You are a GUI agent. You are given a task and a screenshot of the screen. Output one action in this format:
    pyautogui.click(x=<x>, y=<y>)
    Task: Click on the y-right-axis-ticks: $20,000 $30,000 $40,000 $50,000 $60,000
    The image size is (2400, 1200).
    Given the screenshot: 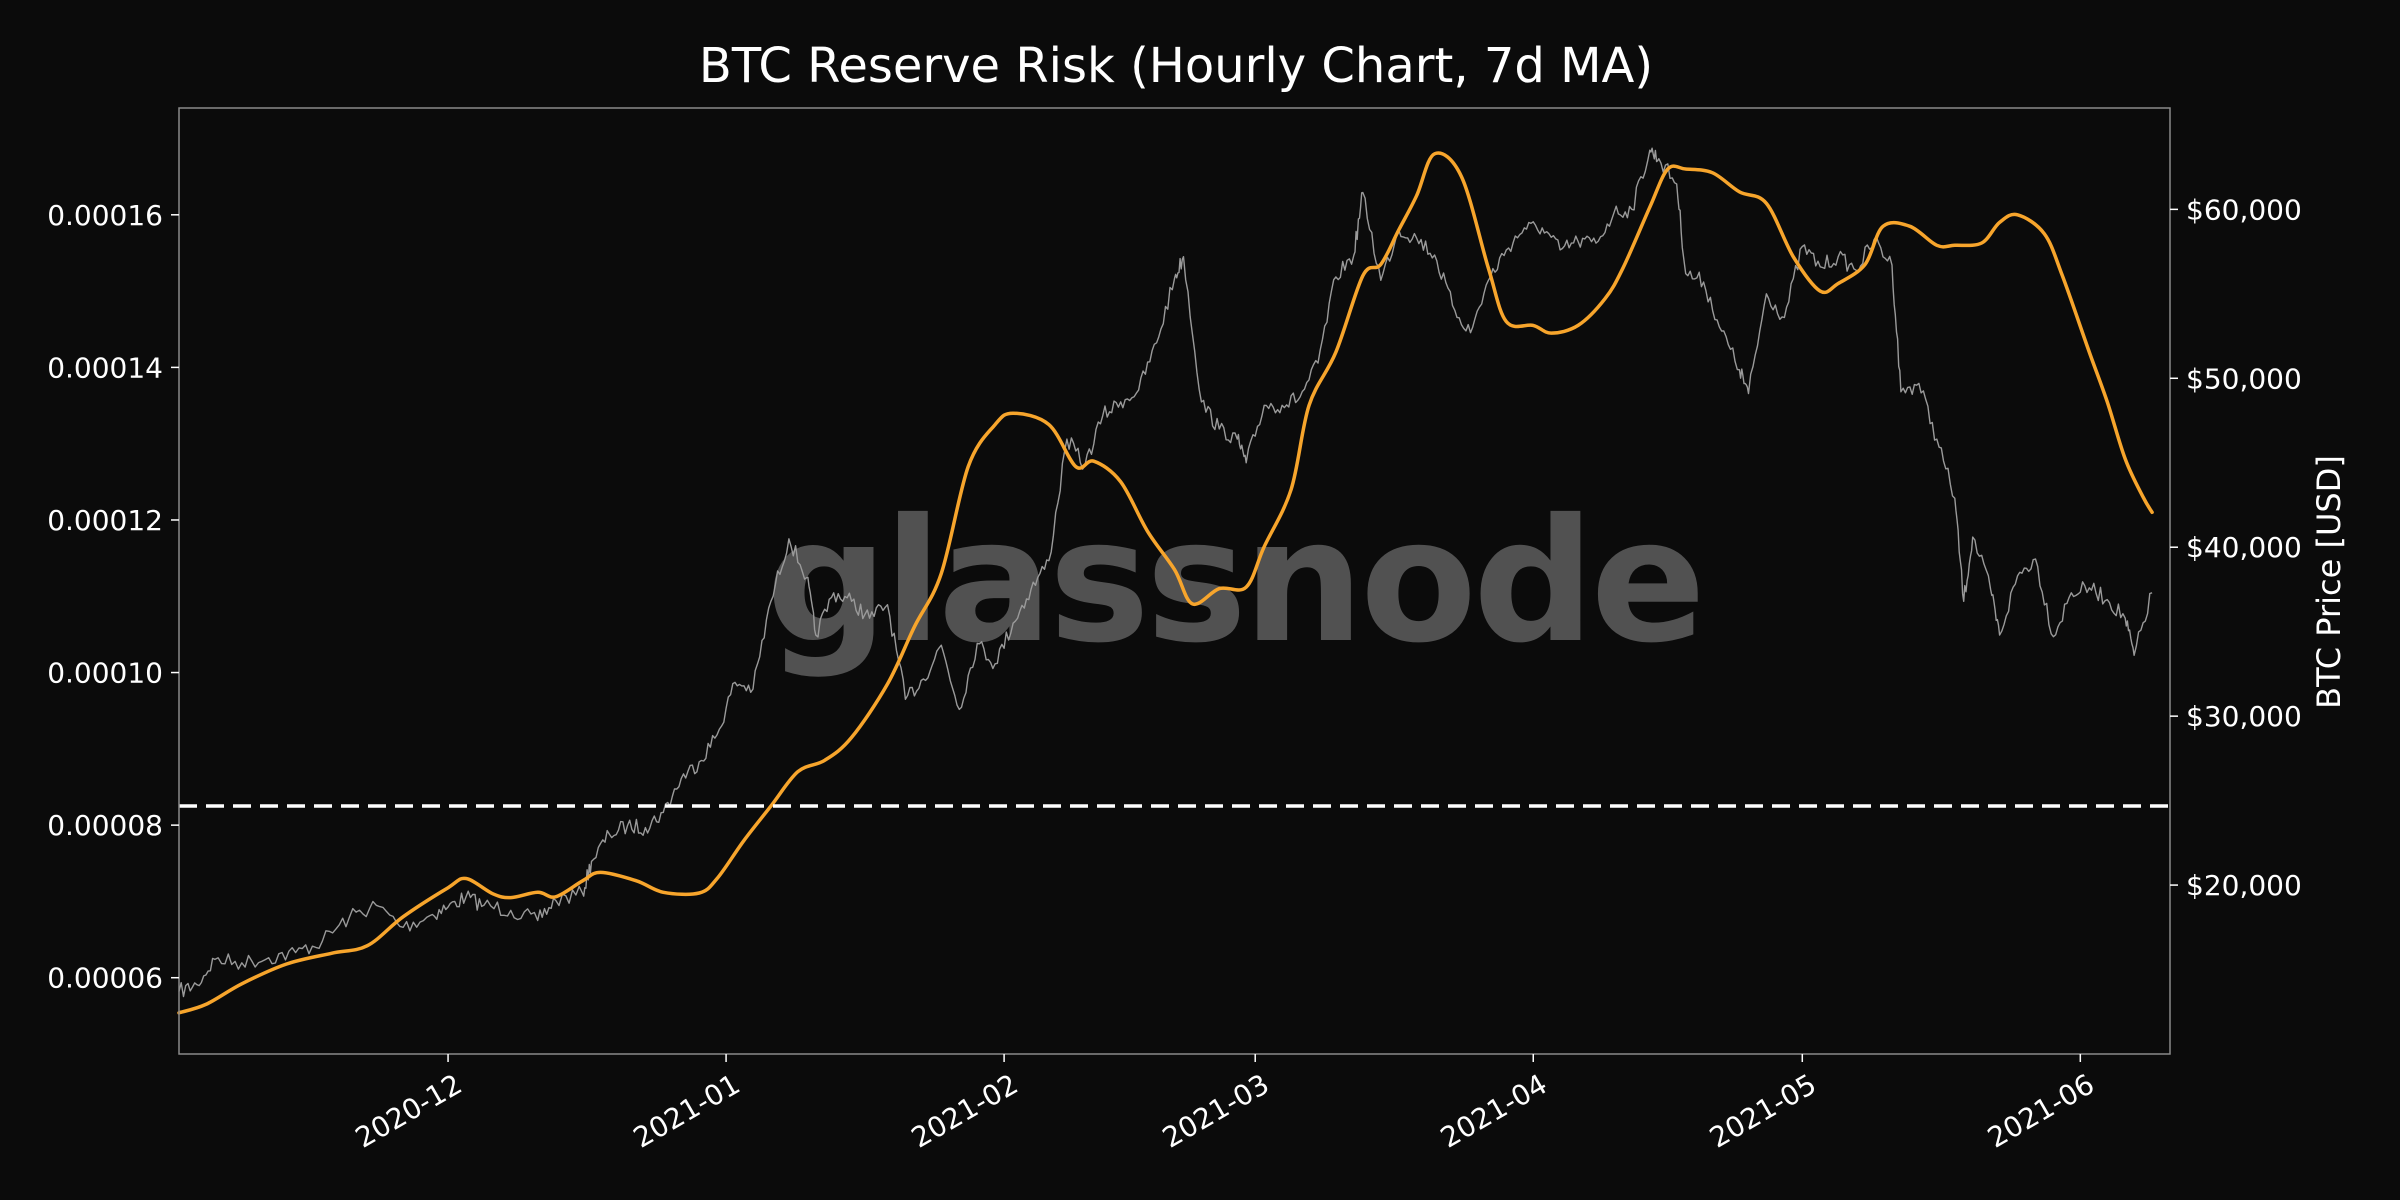 What is the action you would take?
    pyautogui.click(x=2236, y=547)
    